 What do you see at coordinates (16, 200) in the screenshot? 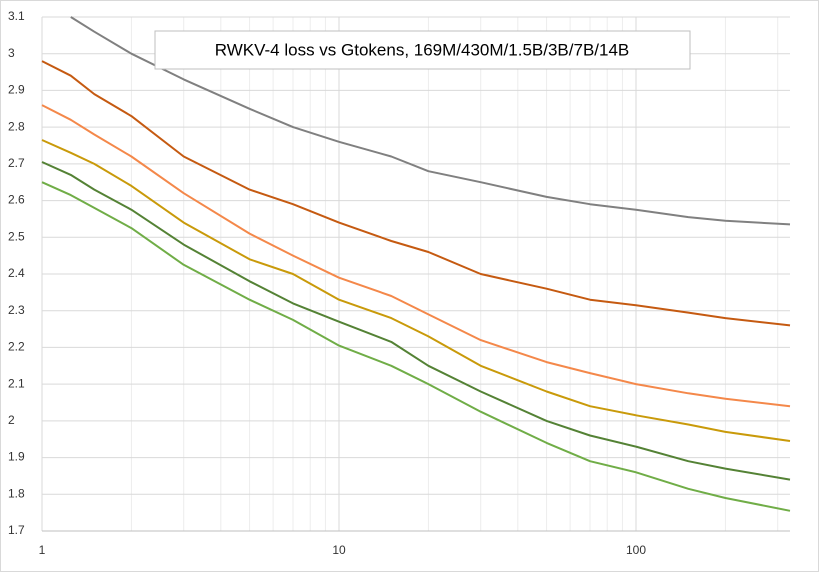
I see `y-tick-label: 2.6` at bounding box center [16, 200].